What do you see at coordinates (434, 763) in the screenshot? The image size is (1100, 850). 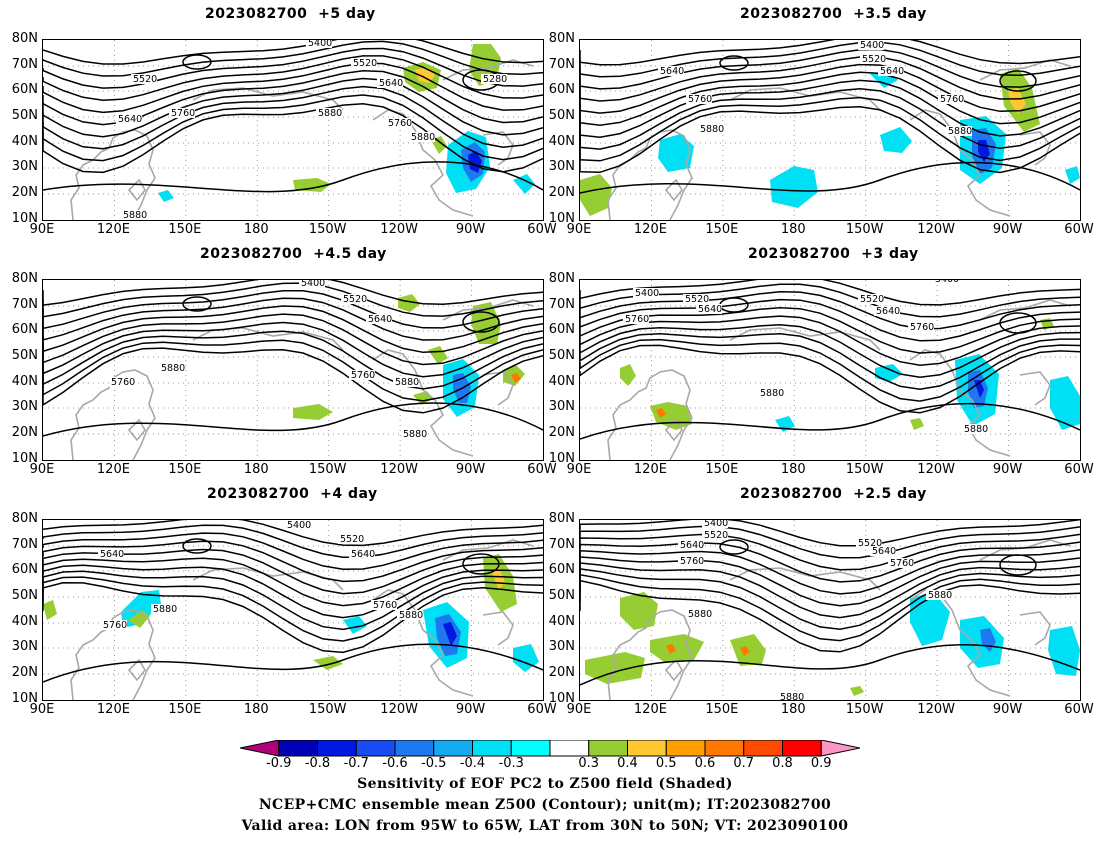 I see `colorbar-tick-label: -0.5` at bounding box center [434, 763].